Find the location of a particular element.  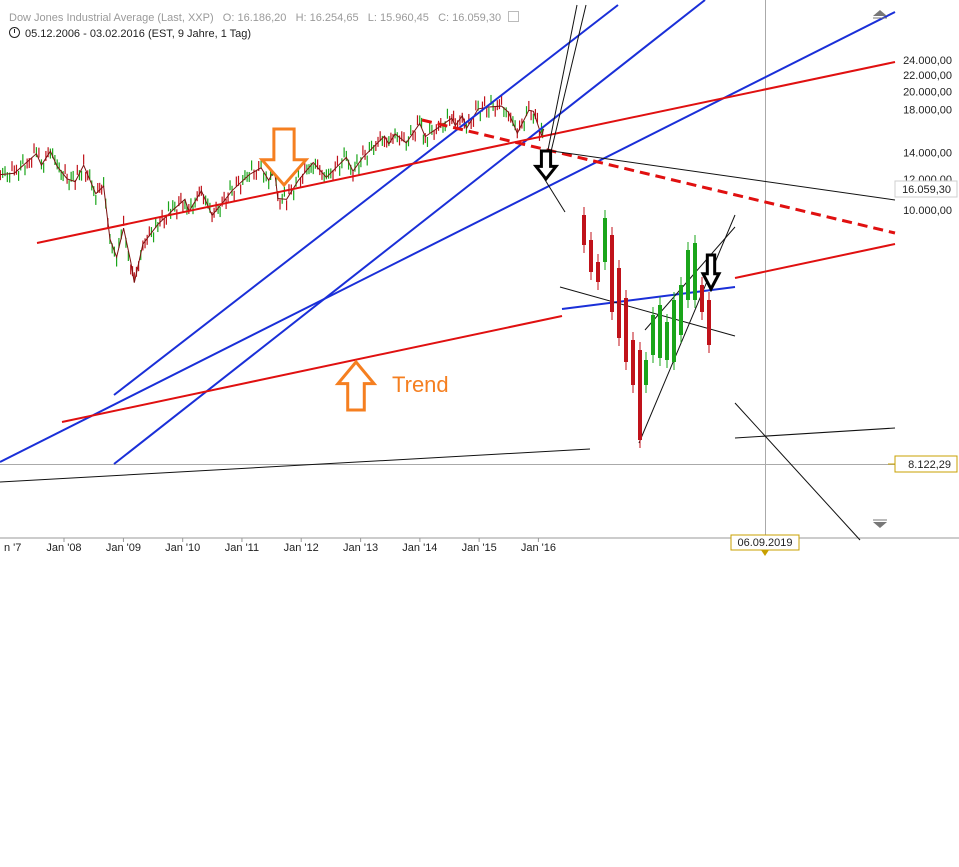

red-dashed-trendline is located at coordinates (658, 176).